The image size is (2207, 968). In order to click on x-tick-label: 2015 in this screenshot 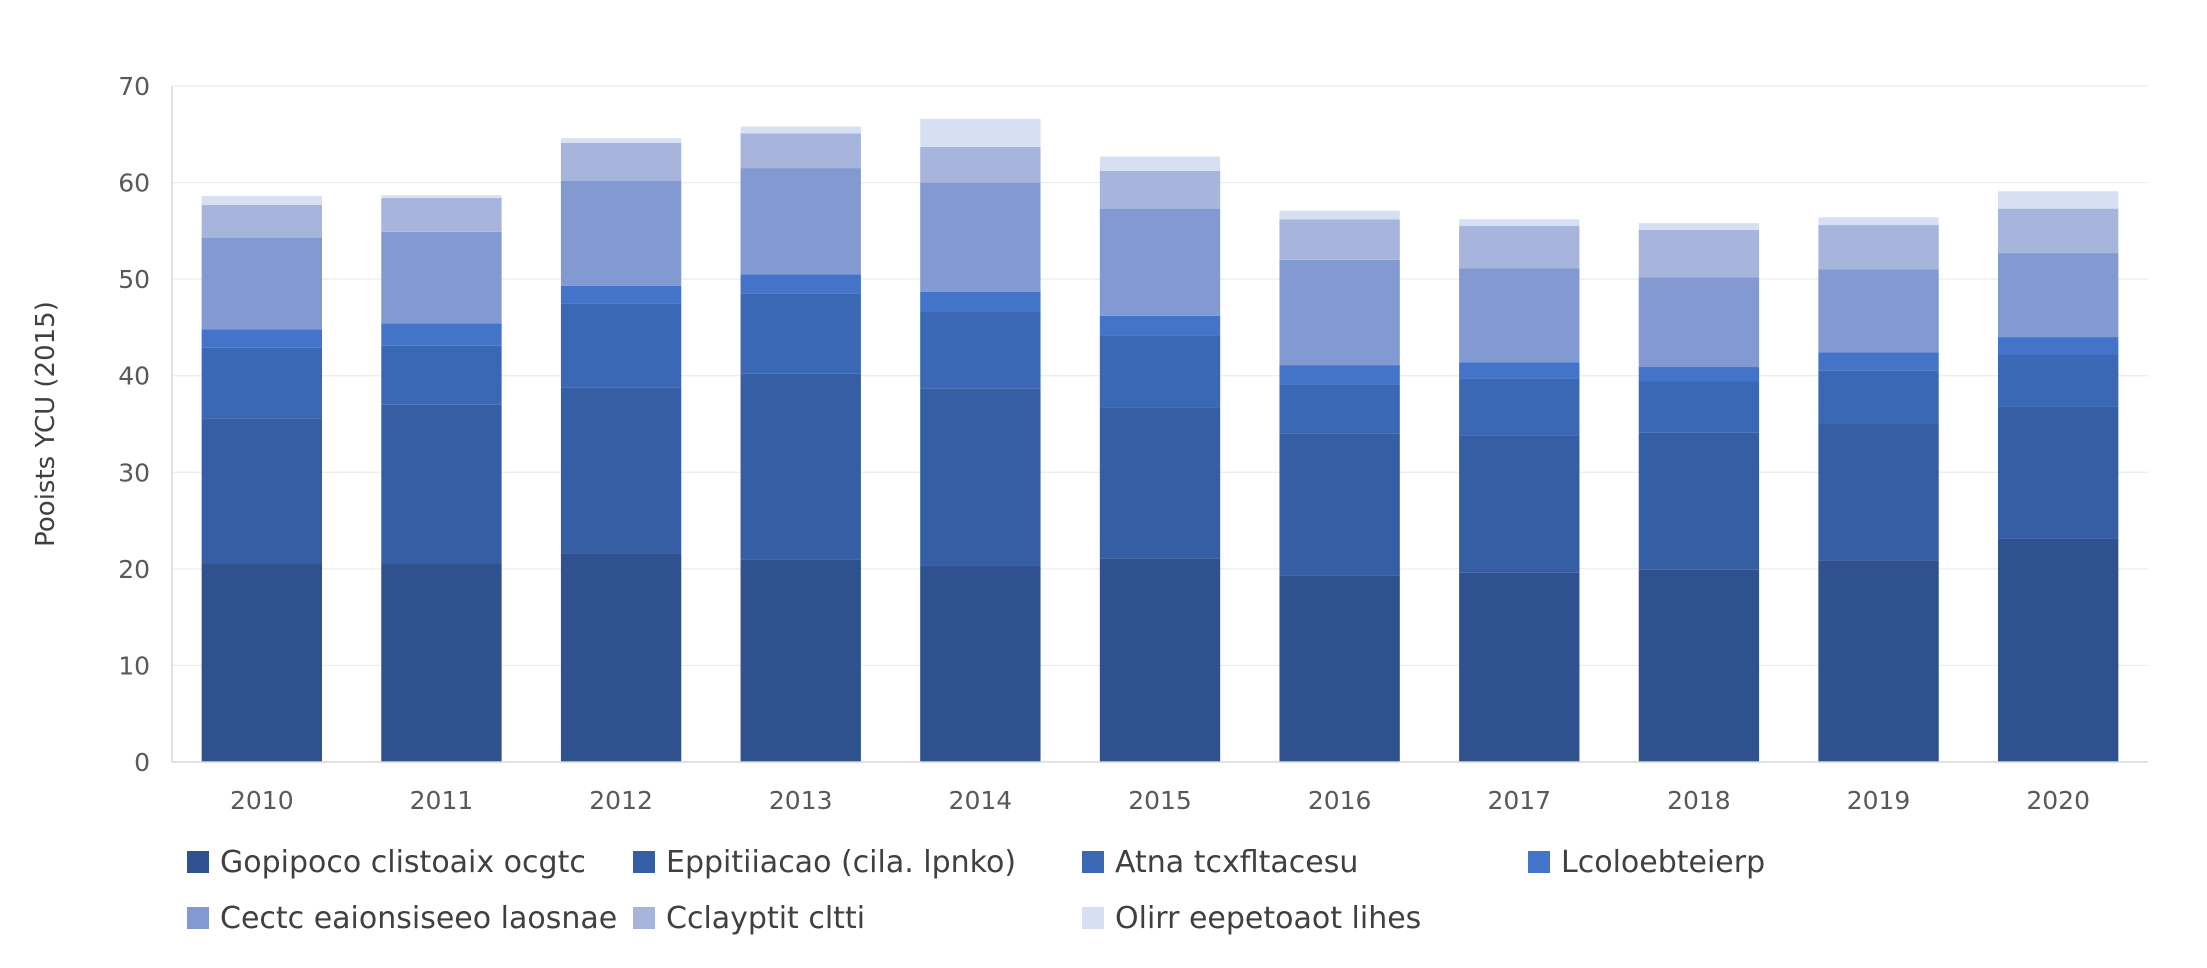, I will do `click(1160, 800)`.